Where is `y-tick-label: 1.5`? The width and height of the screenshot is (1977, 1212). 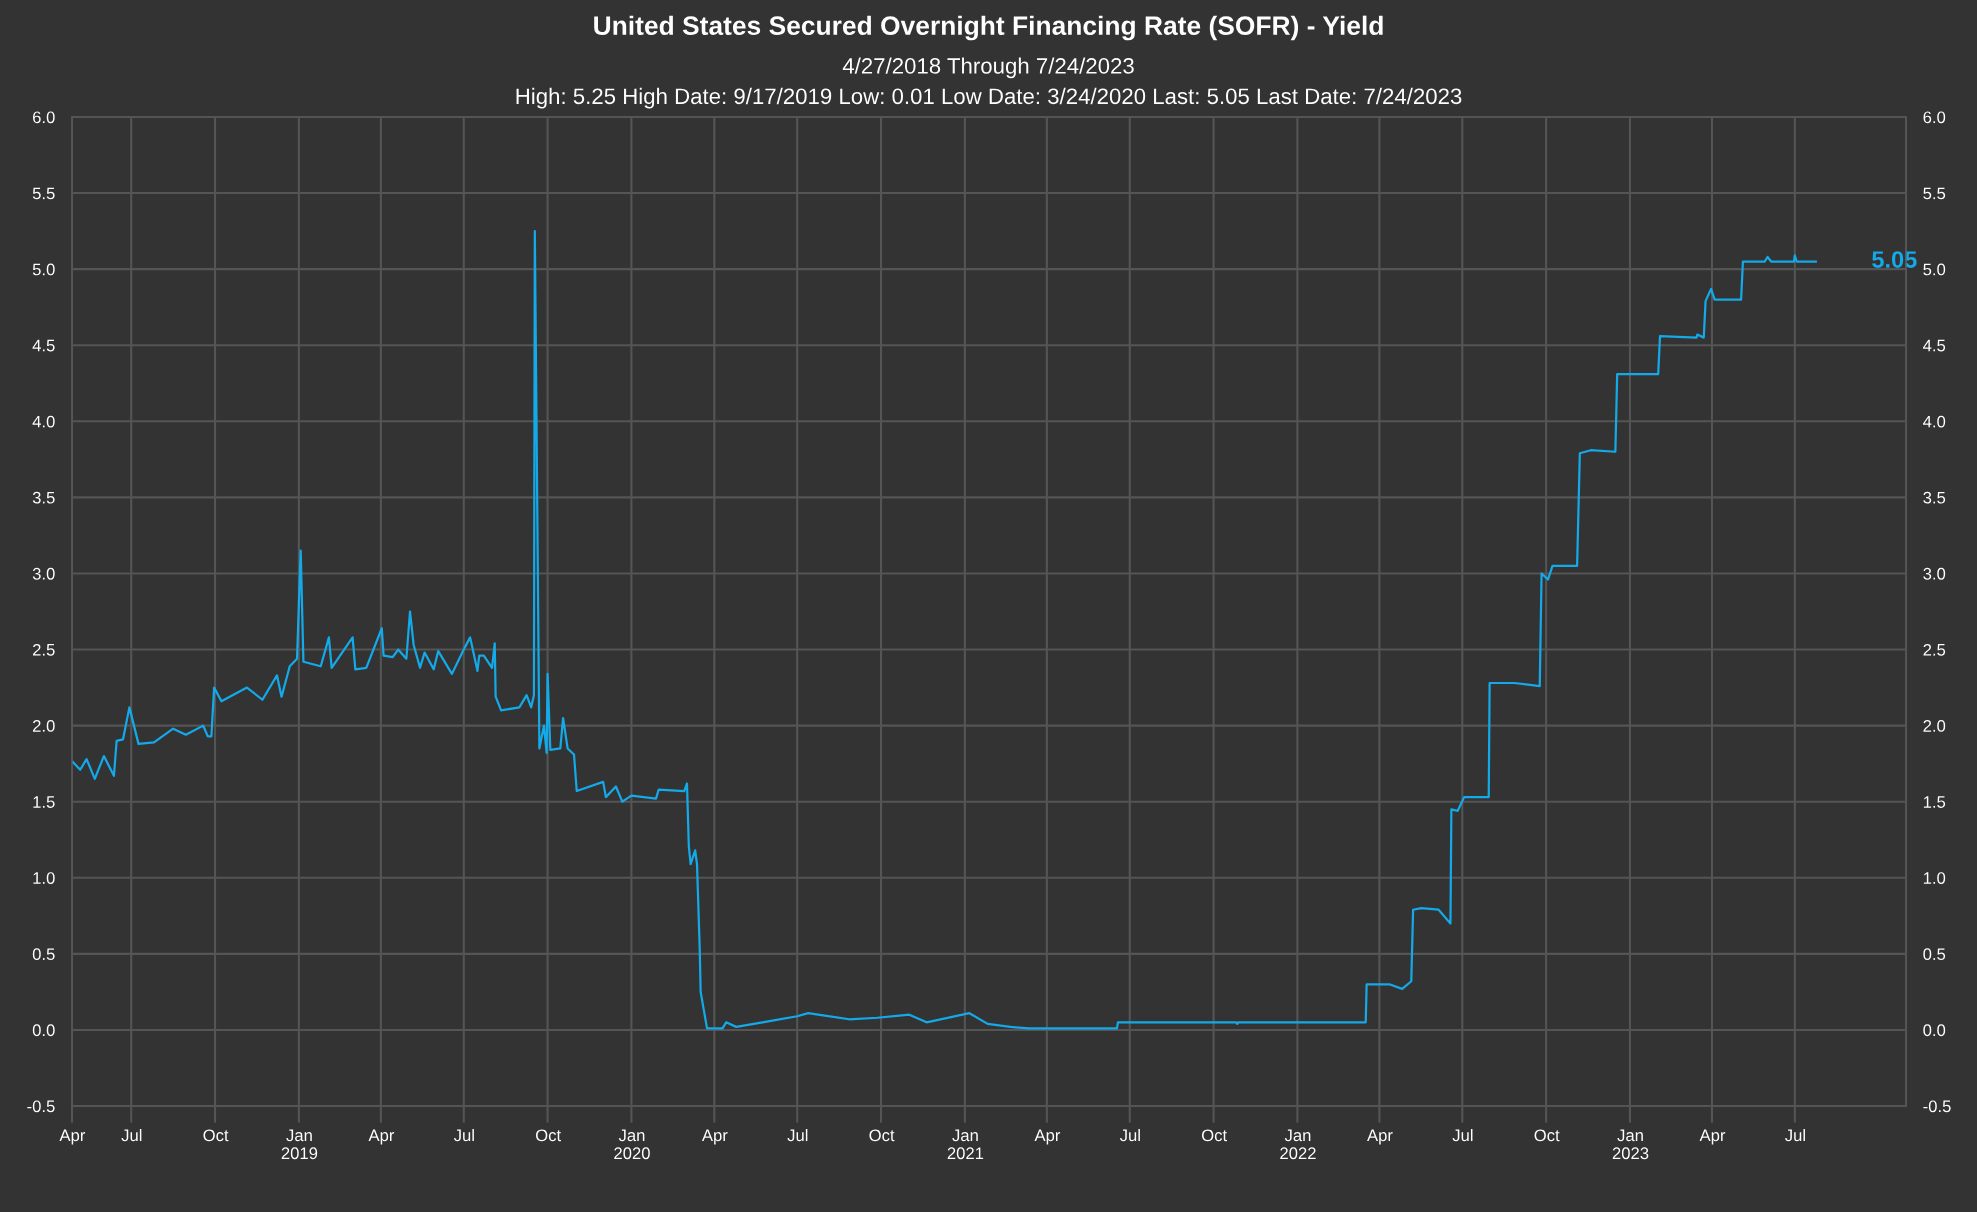
y-tick-label: 1.5 is located at coordinates (44, 802).